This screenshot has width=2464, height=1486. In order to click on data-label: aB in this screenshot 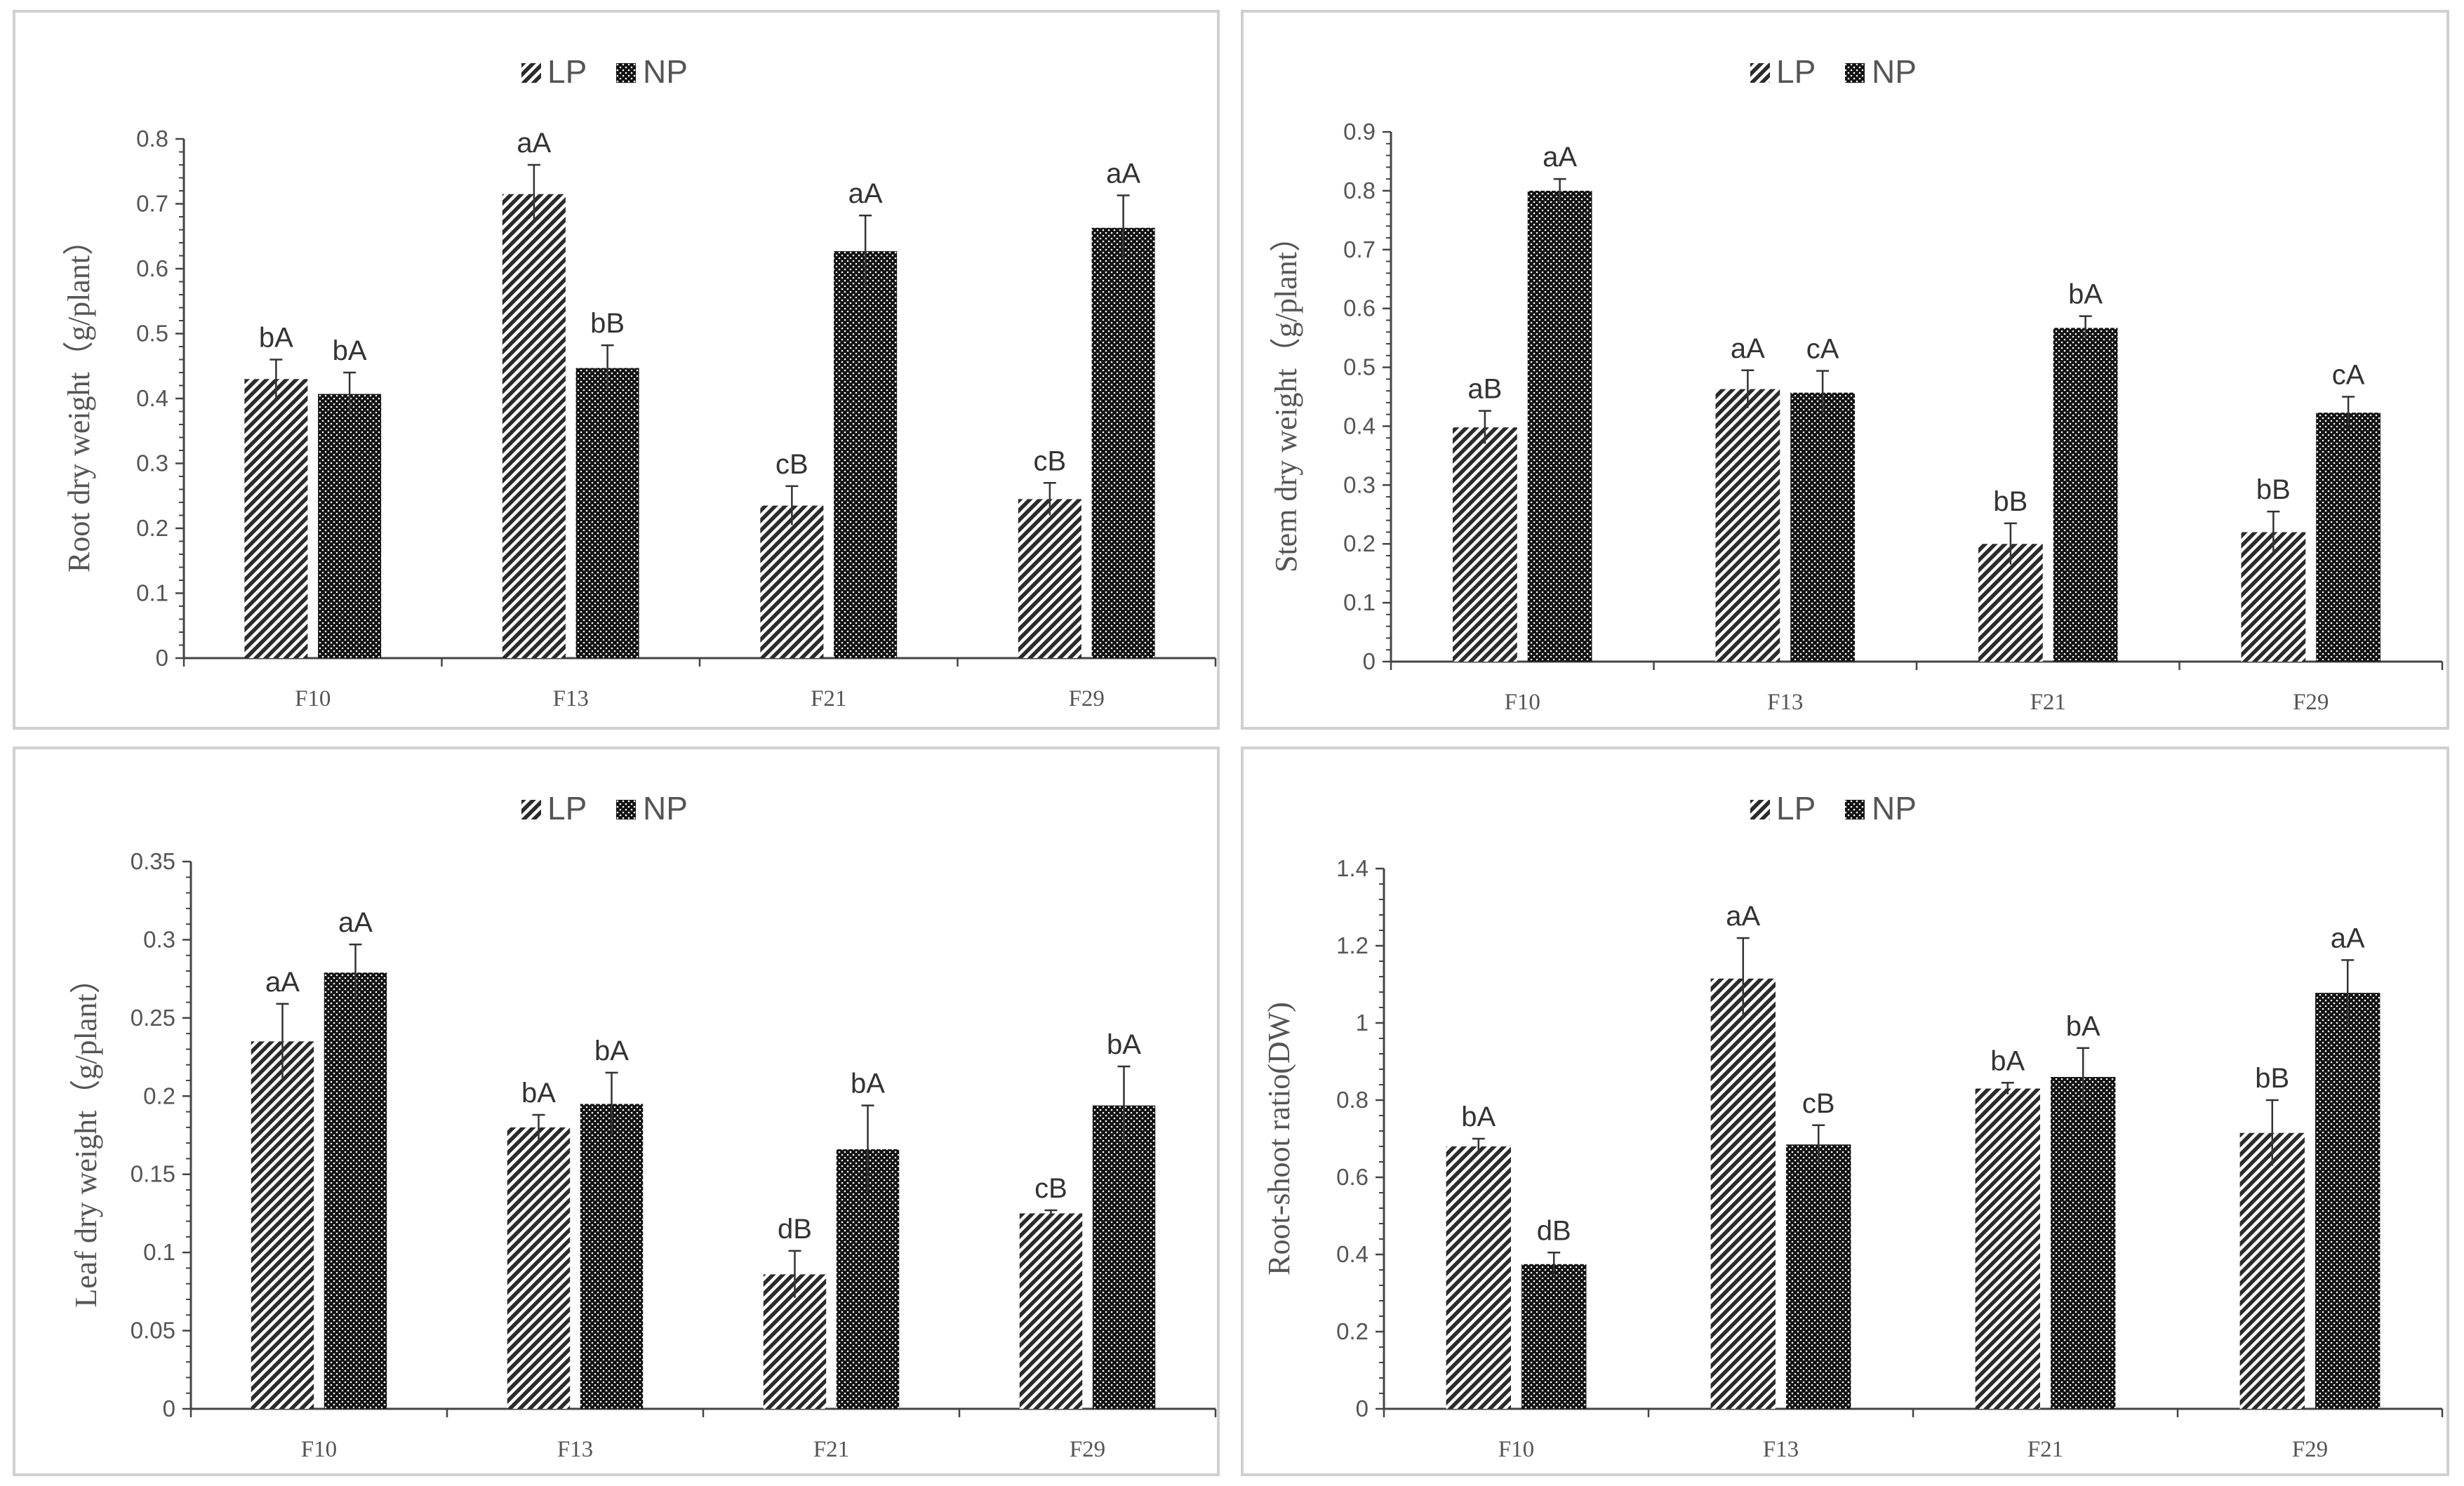, I will do `click(1484, 389)`.